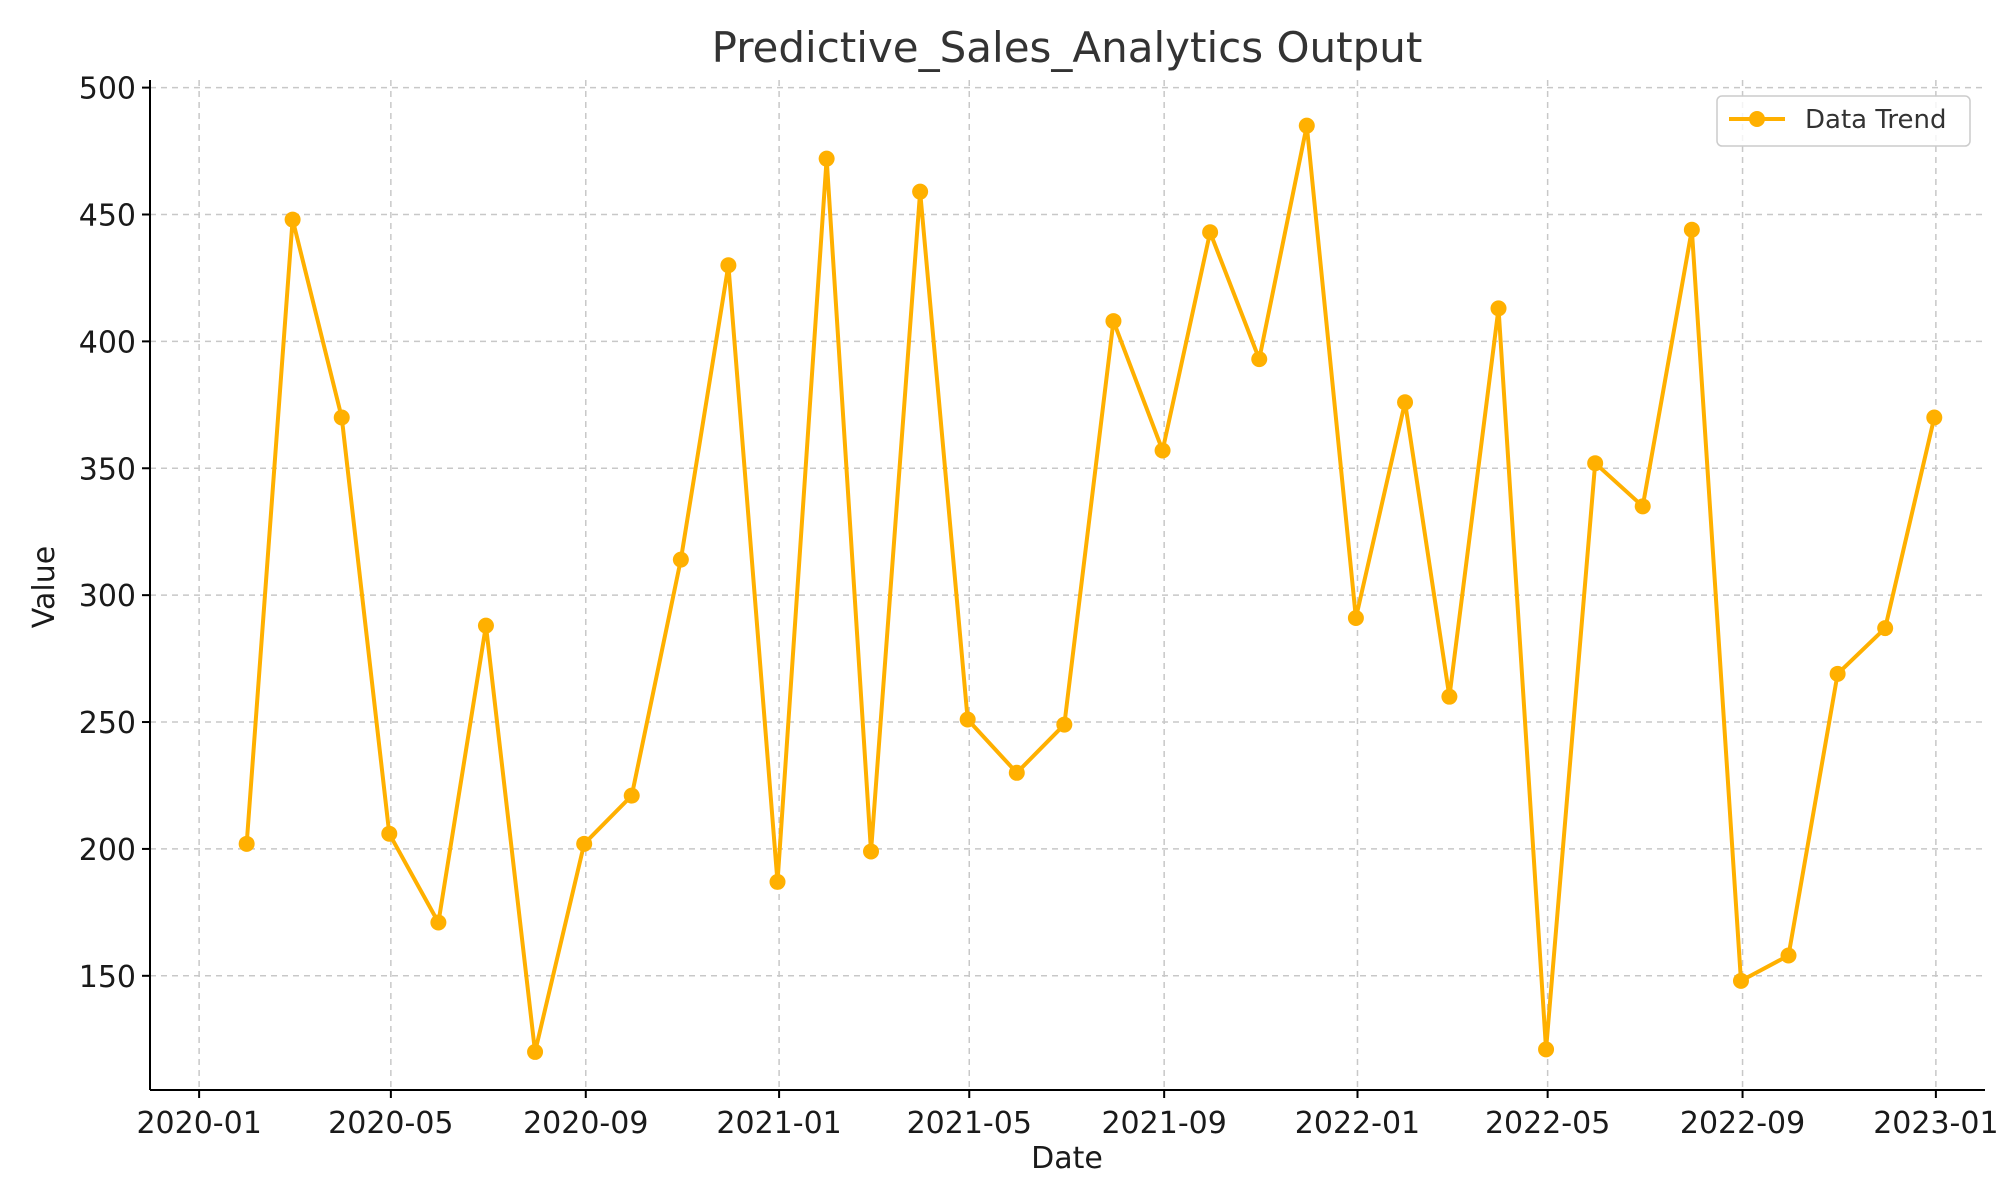 The height and width of the screenshot is (1200, 2000). Describe the element at coordinates (1067, 47) in the screenshot. I see `chart-title: Predictive_Sales_Analytics Output` at that location.